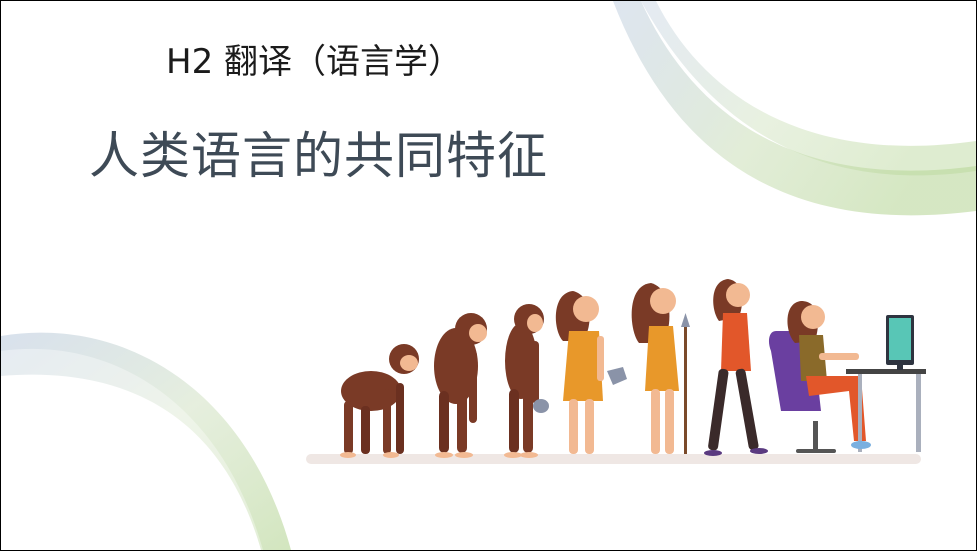 Image resolution: width=977 pixels, height=551 pixels. What do you see at coordinates (526, 381) in the screenshot?
I see `hominid-figure` at bounding box center [526, 381].